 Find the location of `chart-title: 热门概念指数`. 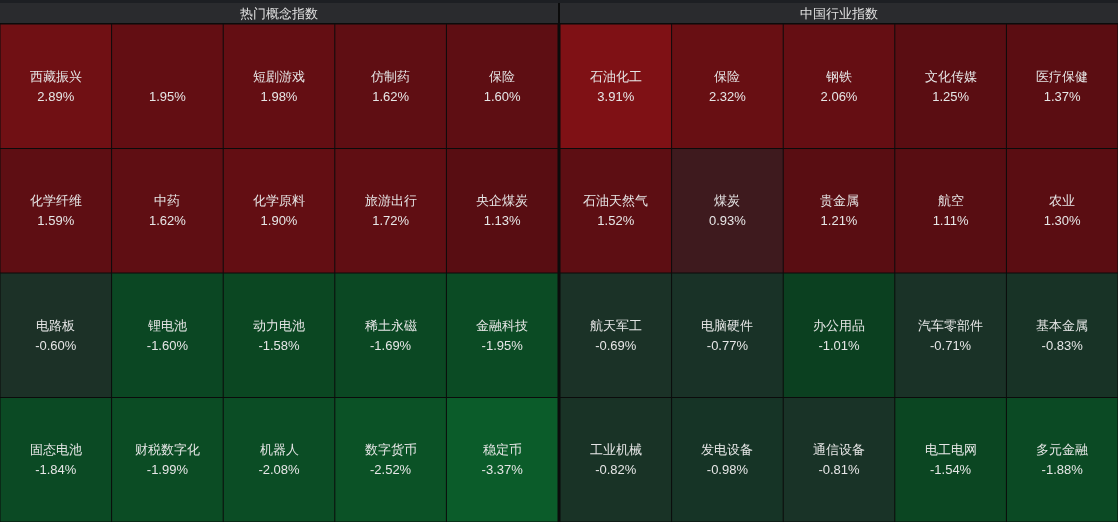

chart-title: 热门概念指数 is located at coordinates (279, 13).